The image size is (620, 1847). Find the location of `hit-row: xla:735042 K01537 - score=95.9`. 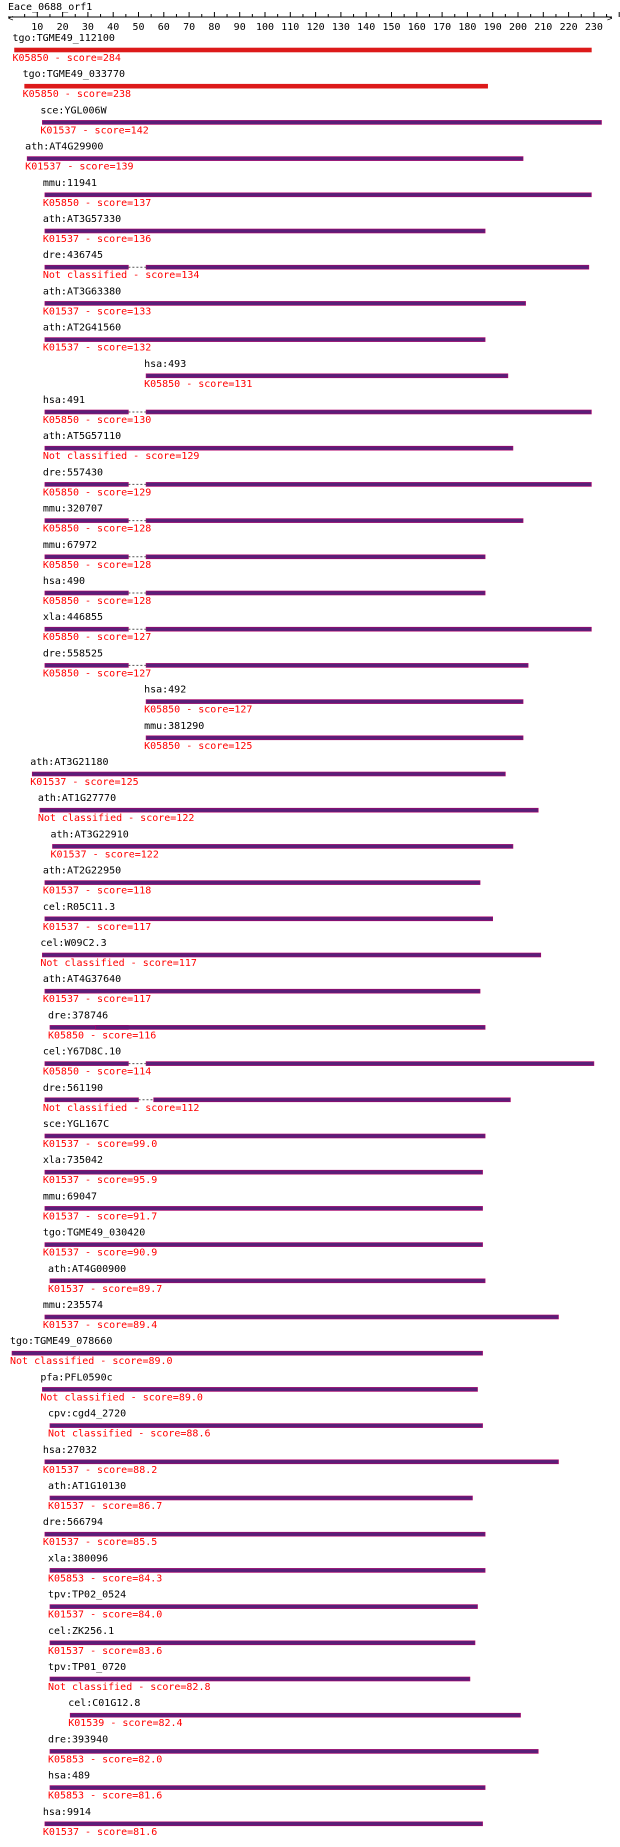

hit-row: xla:735042 K01537 - score=95.9 is located at coordinates (263, 1170).